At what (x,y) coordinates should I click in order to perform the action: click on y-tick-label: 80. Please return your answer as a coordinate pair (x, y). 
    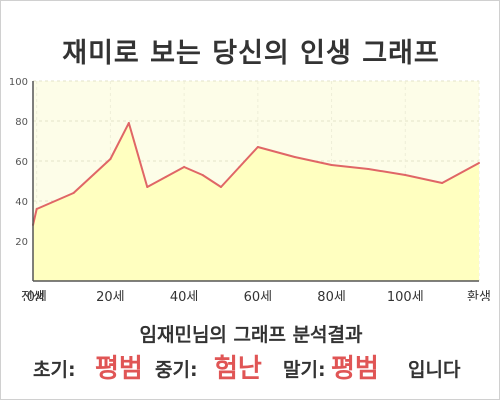
    Looking at the image, I should click on (21, 122).